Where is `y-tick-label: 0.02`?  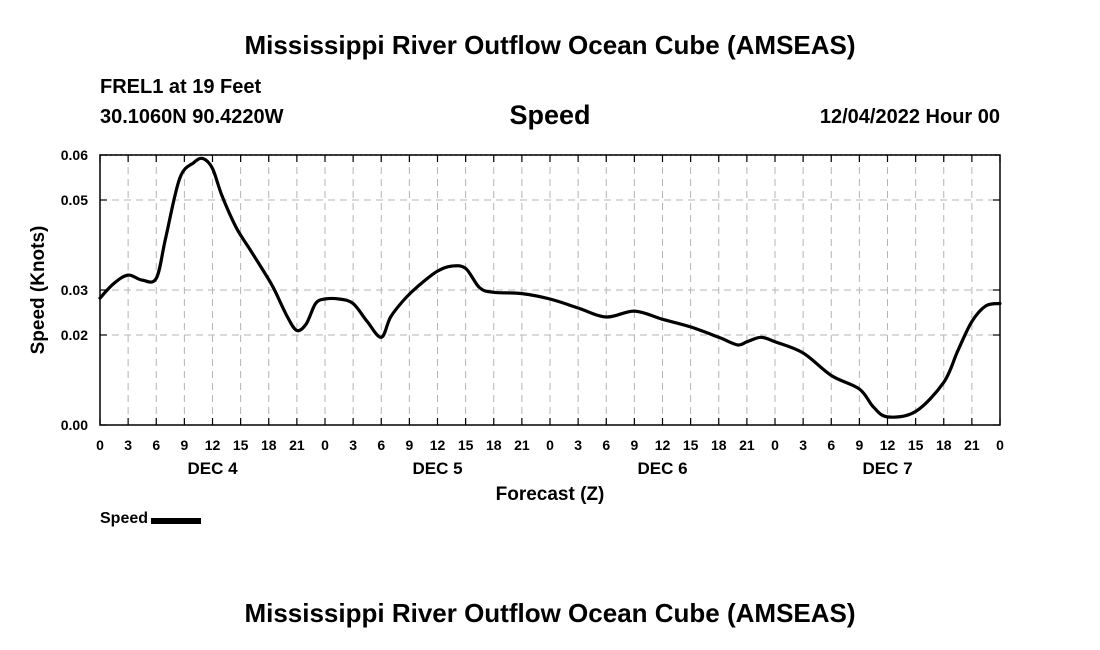 y-tick-label: 0.02 is located at coordinates (74, 335).